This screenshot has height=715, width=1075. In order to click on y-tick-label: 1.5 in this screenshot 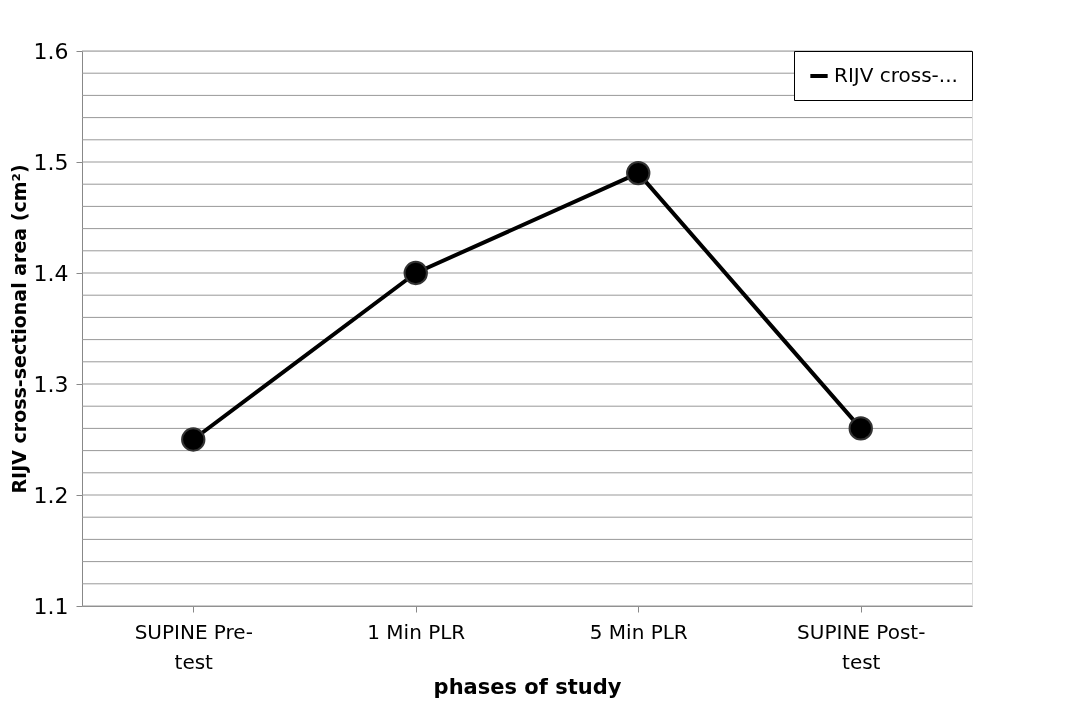, I will do `click(51, 162)`.